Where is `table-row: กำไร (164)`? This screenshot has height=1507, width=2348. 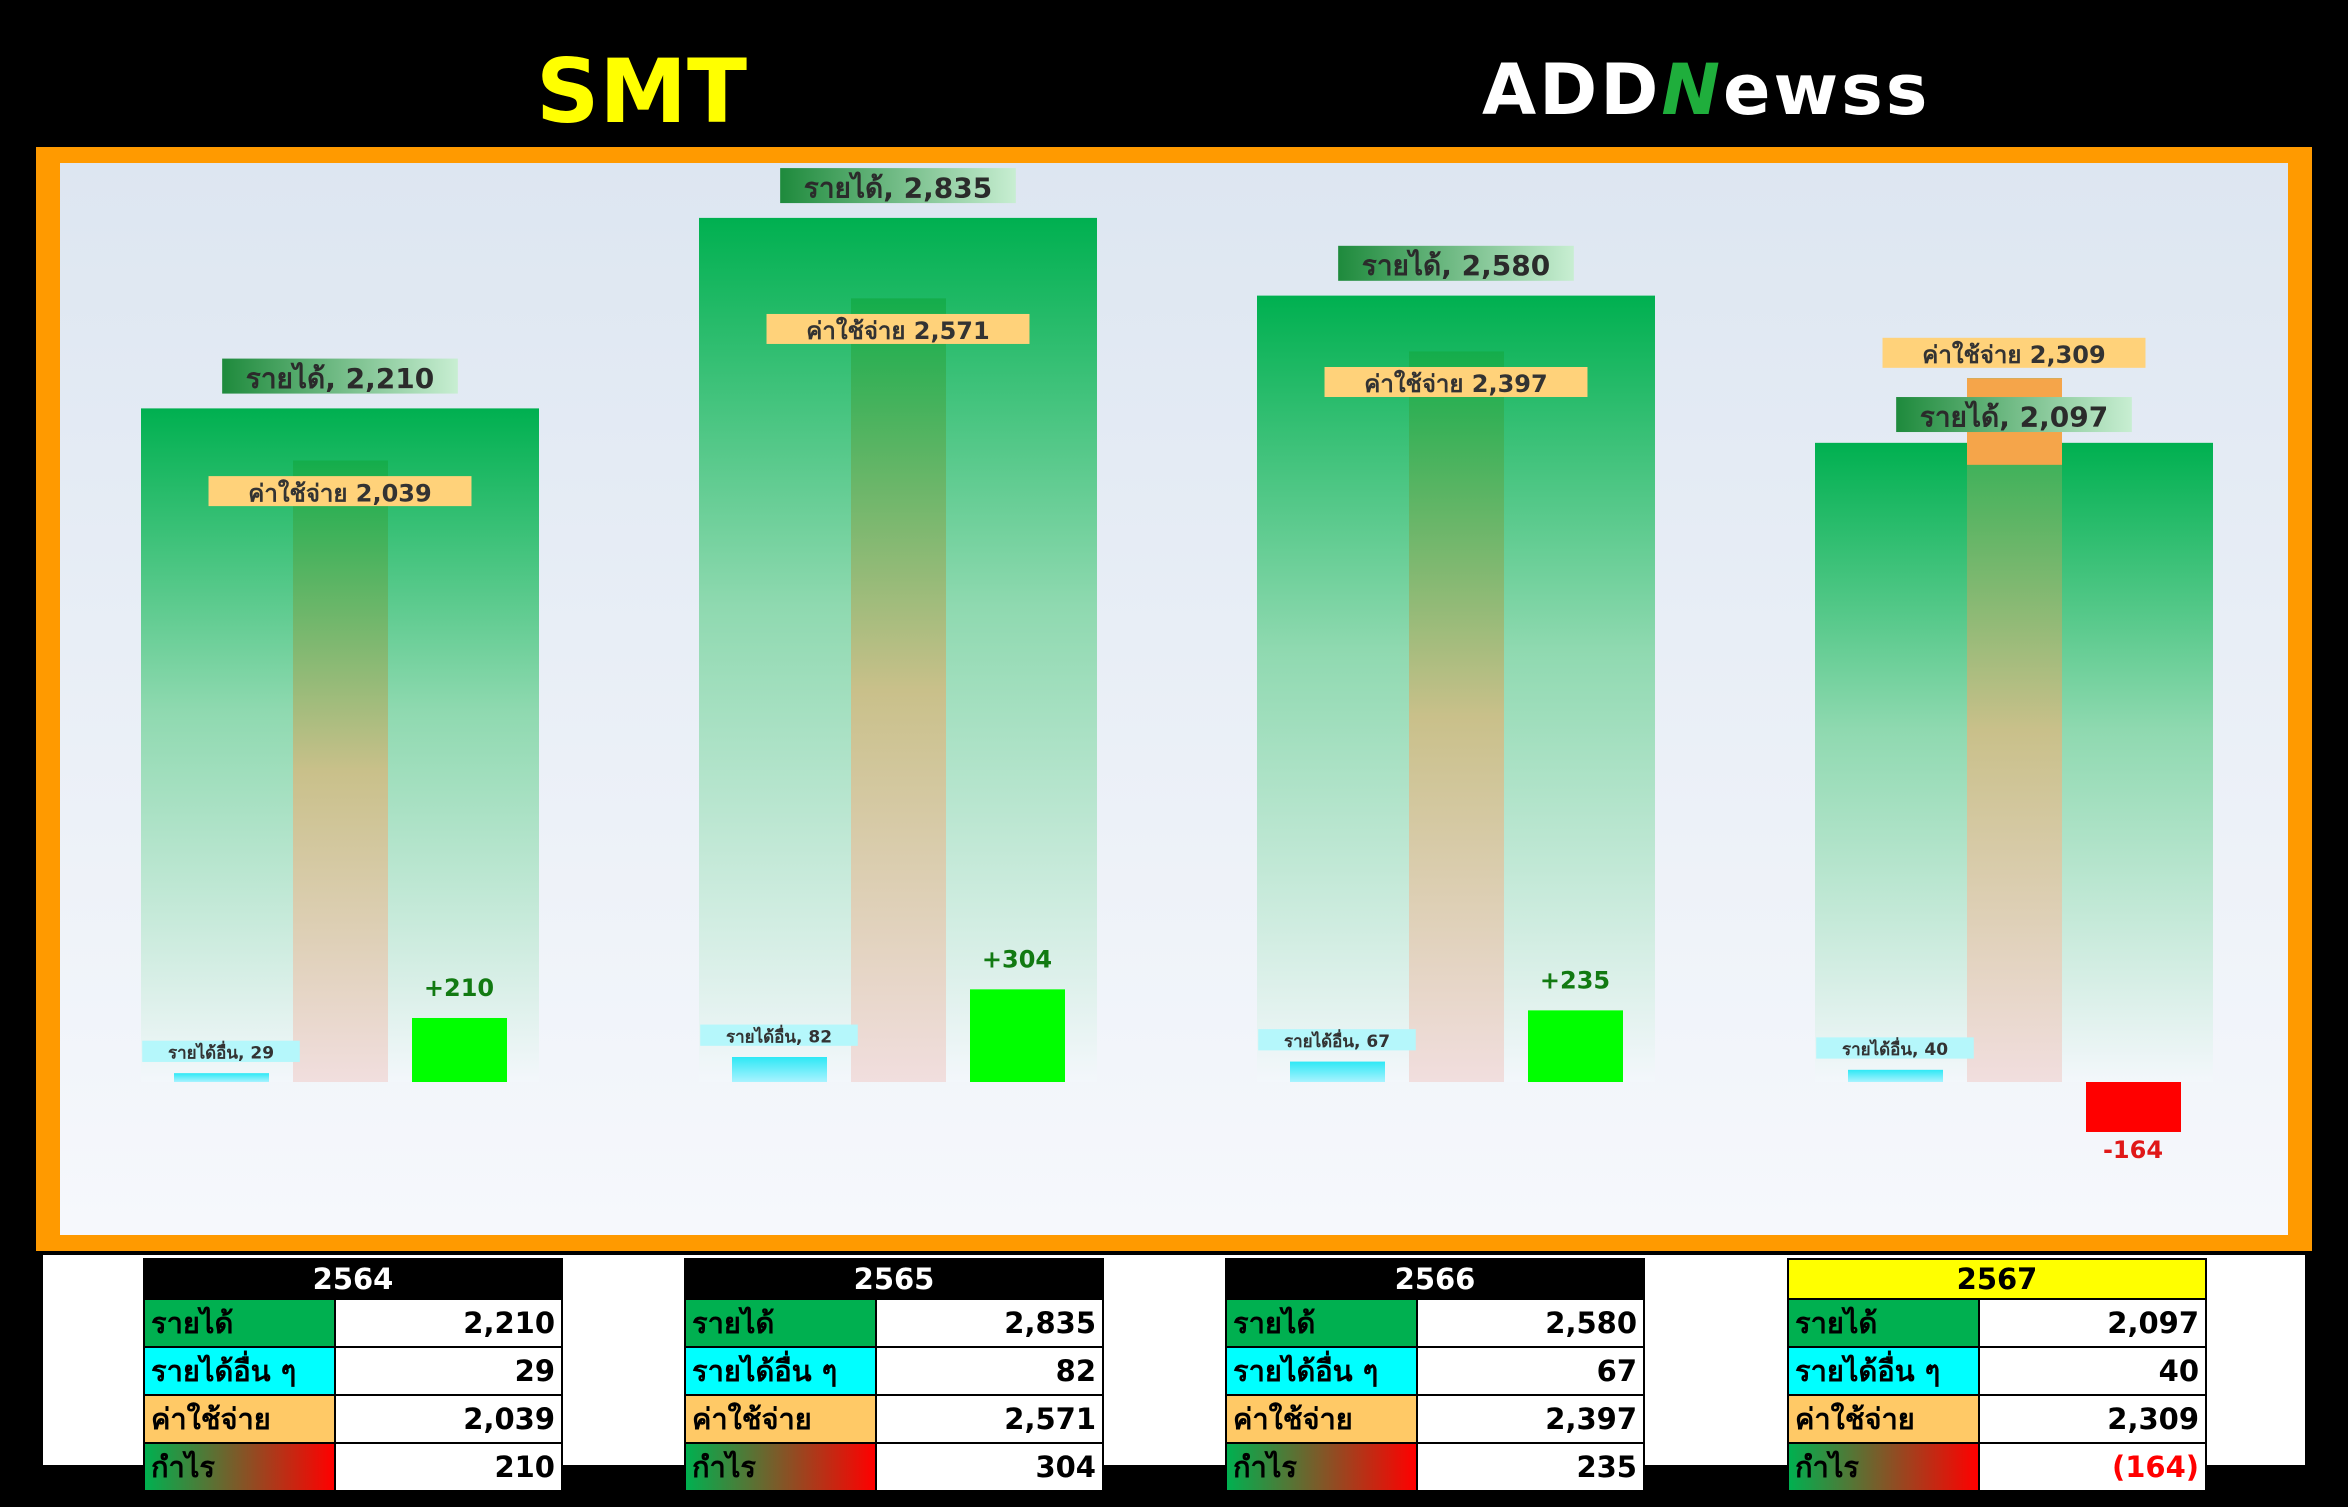 table-row: กำไร (164) is located at coordinates (1997, 1467).